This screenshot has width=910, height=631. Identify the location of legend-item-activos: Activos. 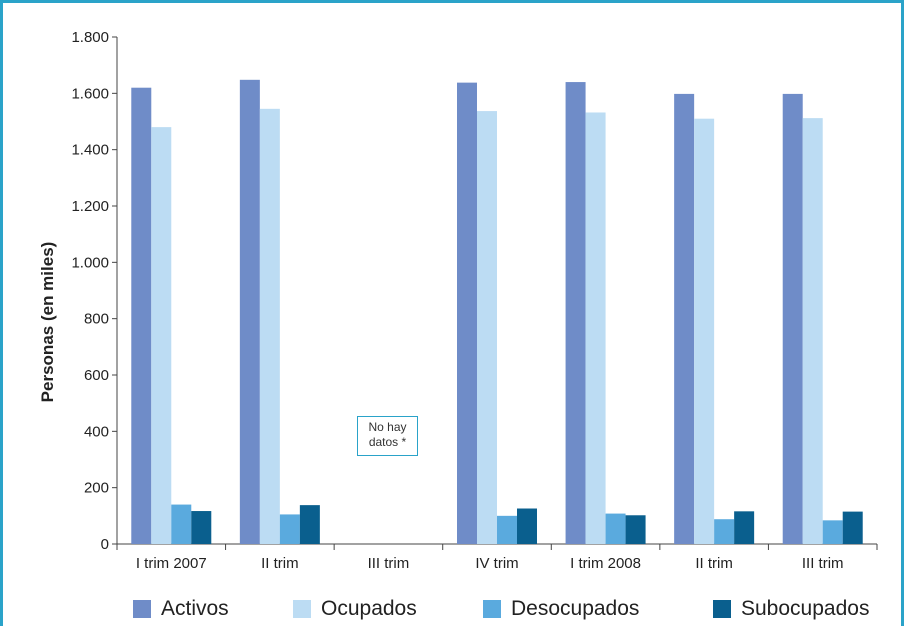
(181, 609).